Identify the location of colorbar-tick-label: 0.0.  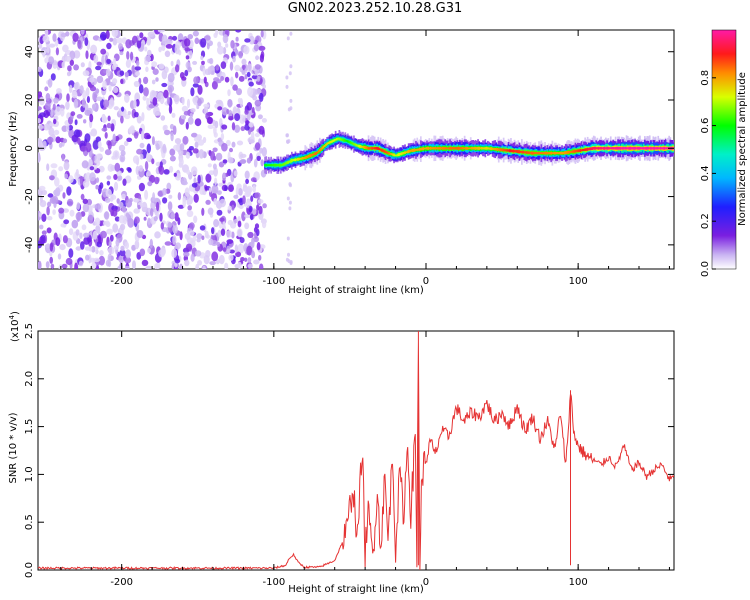
(705, 269).